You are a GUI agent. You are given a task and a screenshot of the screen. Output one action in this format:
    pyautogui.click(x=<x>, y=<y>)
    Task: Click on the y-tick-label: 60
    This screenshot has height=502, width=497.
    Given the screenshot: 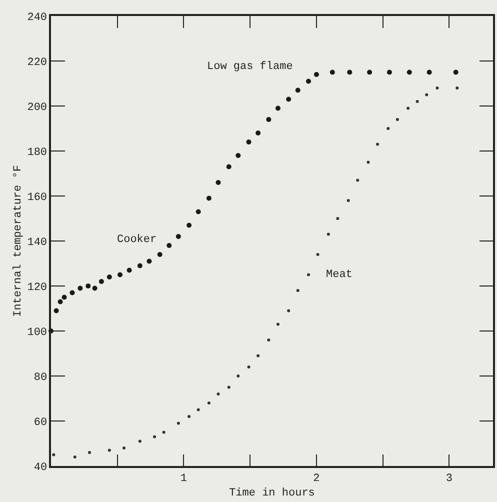 What is the action you would take?
    pyautogui.click(x=41, y=422)
    